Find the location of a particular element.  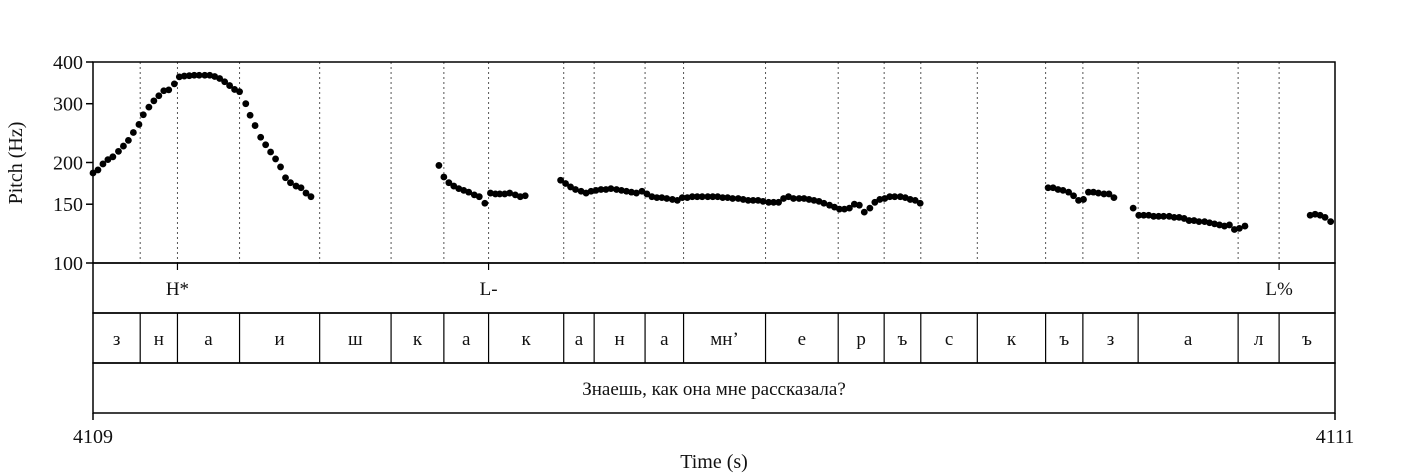

segment-label-16: к is located at coordinates (1012, 339).